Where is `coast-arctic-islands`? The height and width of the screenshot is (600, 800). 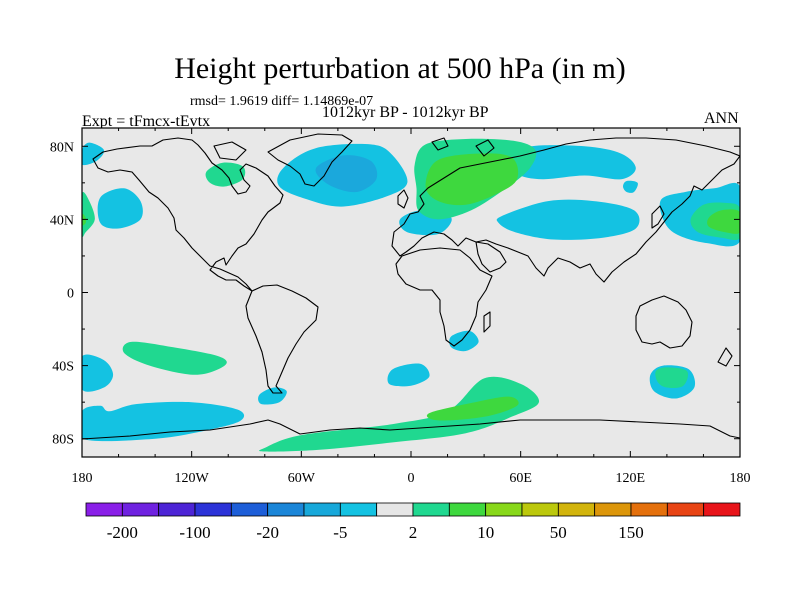
coast-arctic-islands is located at coordinates (230, 151).